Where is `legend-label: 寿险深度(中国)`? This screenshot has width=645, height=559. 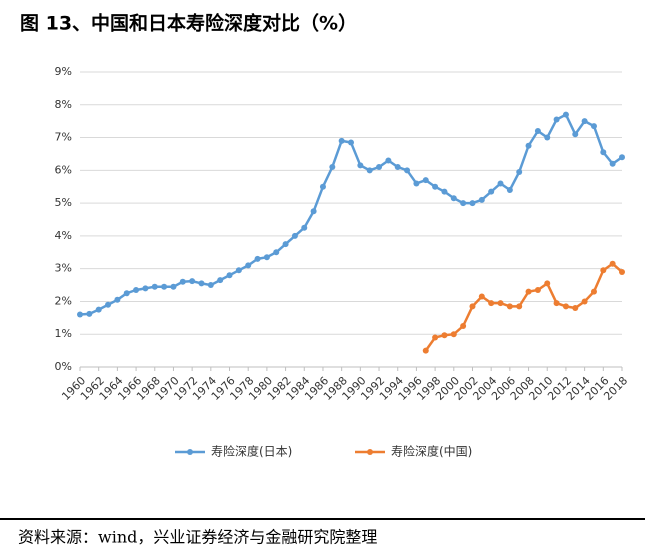 legend-label: 寿险深度(中国) is located at coordinates (431, 451).